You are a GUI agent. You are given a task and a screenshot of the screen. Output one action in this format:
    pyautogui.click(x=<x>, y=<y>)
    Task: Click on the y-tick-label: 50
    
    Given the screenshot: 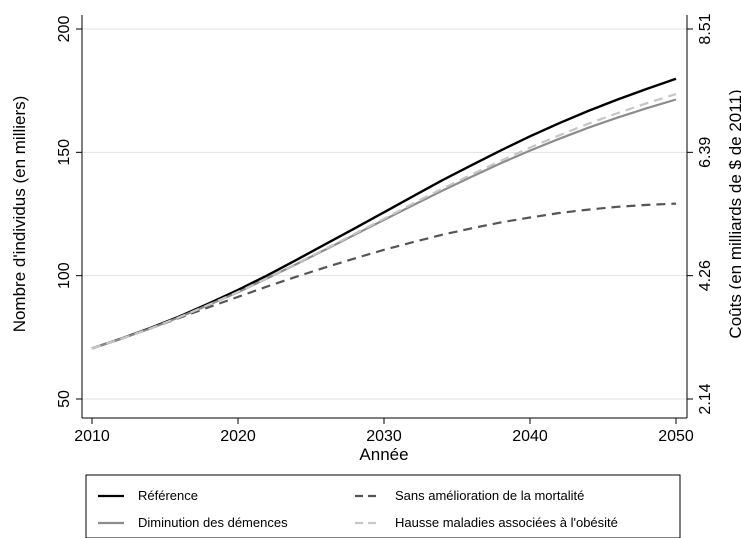 What is the action you would take?
    pyautogui.click(x=64, y=399)
    